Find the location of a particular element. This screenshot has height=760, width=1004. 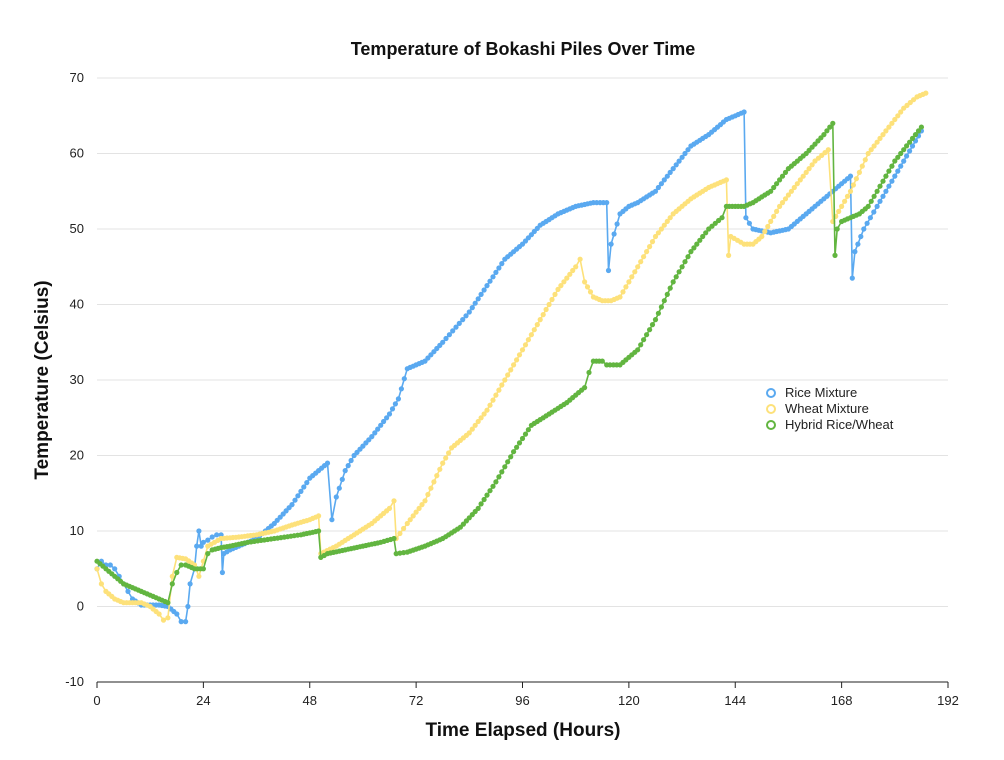

legend-label-rice-mixture: Rice Mixture is located at coordinates (821, 392).